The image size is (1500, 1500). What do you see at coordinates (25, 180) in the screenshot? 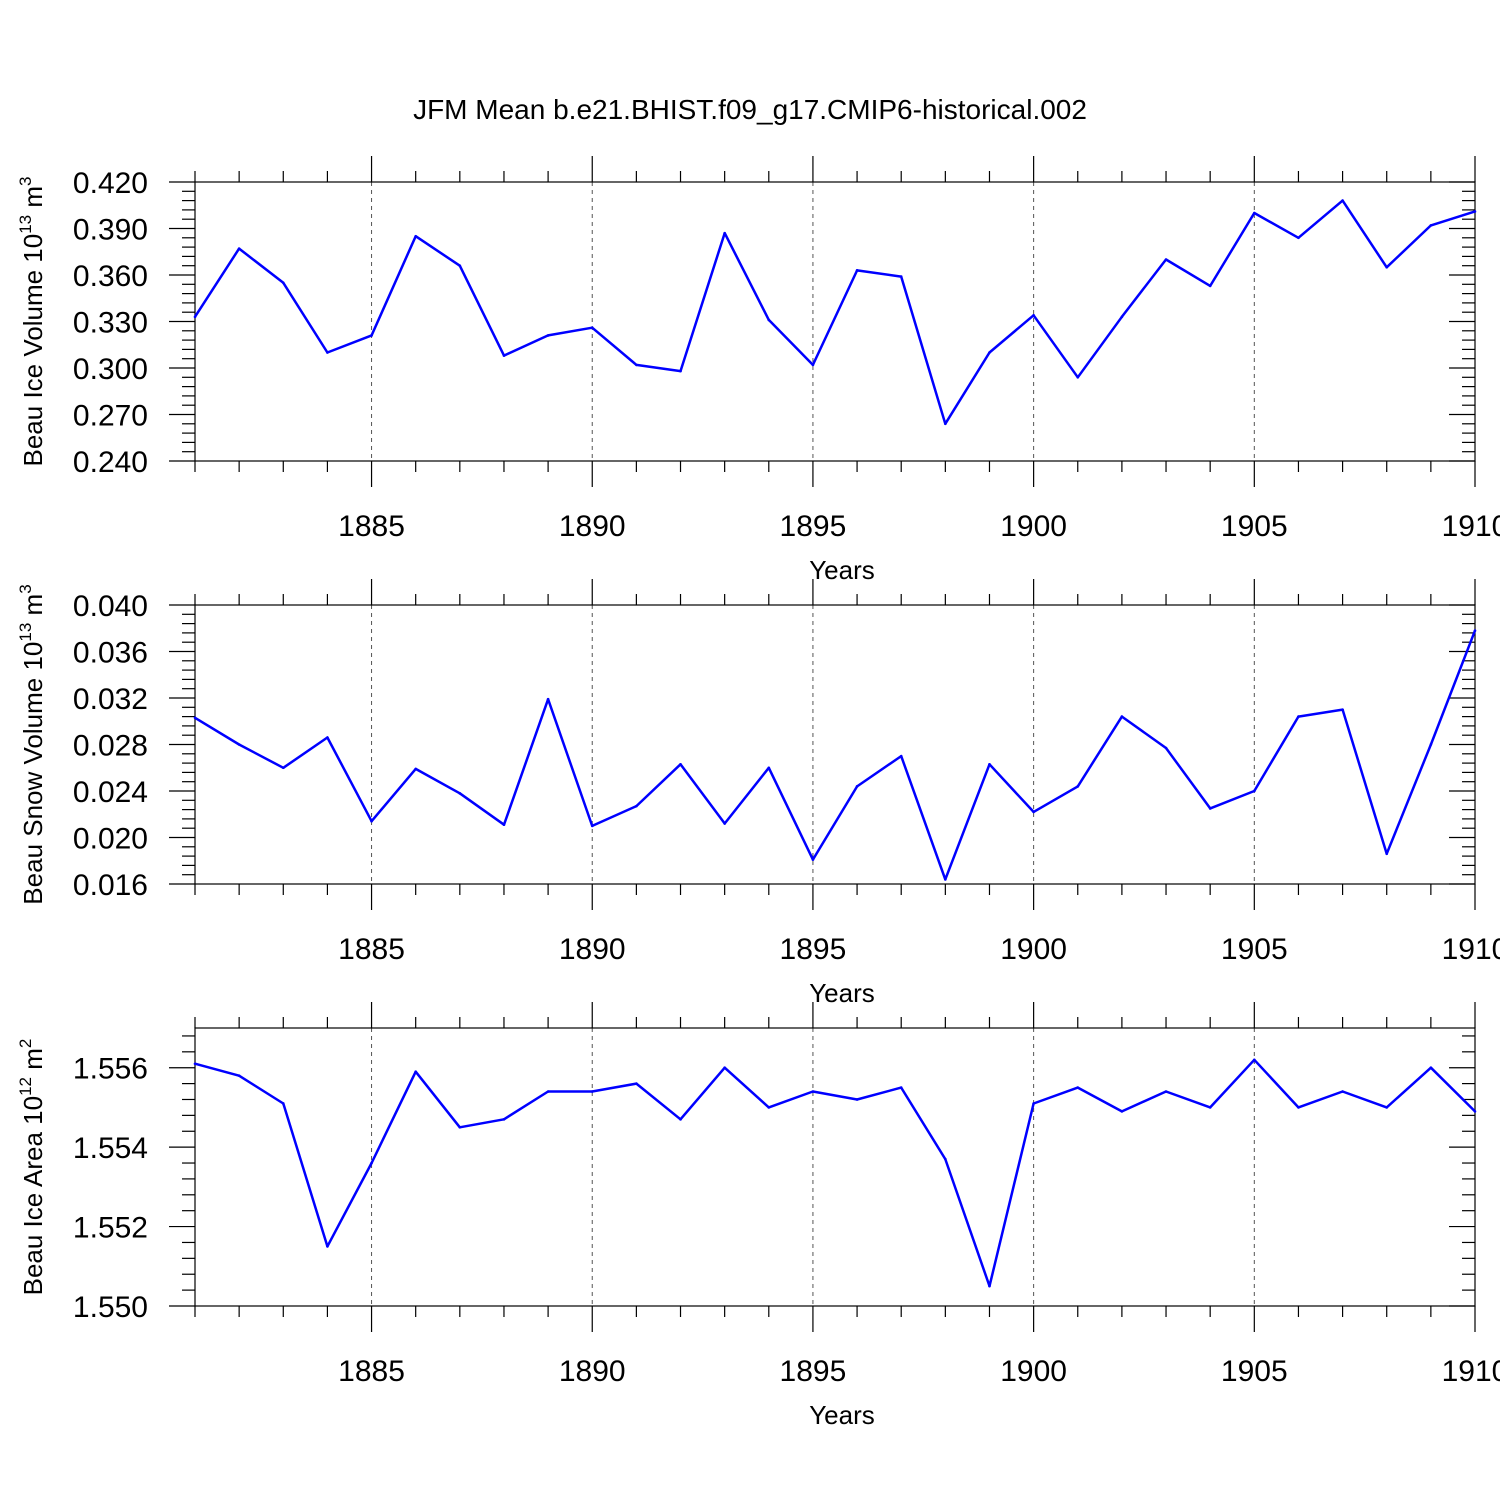
I see `y-axis-label-unit-exponent: 3` at bounding box center [25, 180].